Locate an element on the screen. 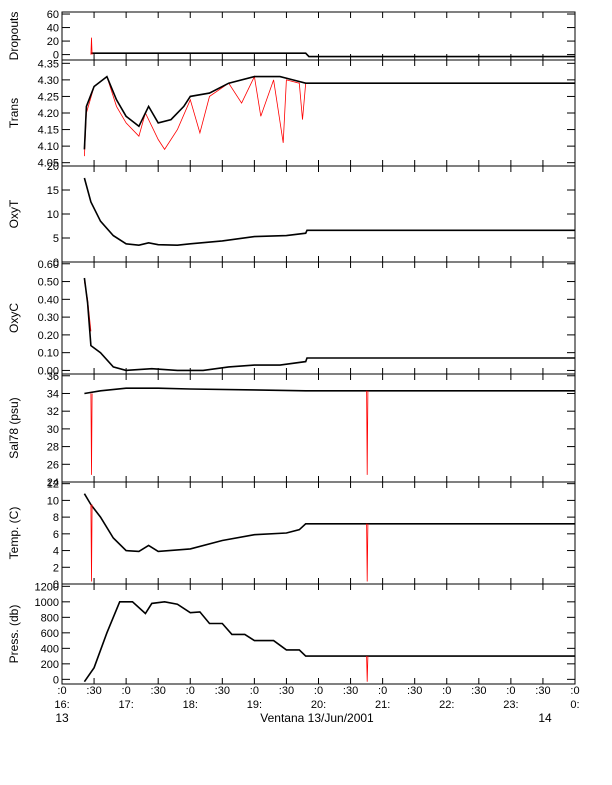  oxyt-y-tick-label: 20 is located at coordinates (53, 167).